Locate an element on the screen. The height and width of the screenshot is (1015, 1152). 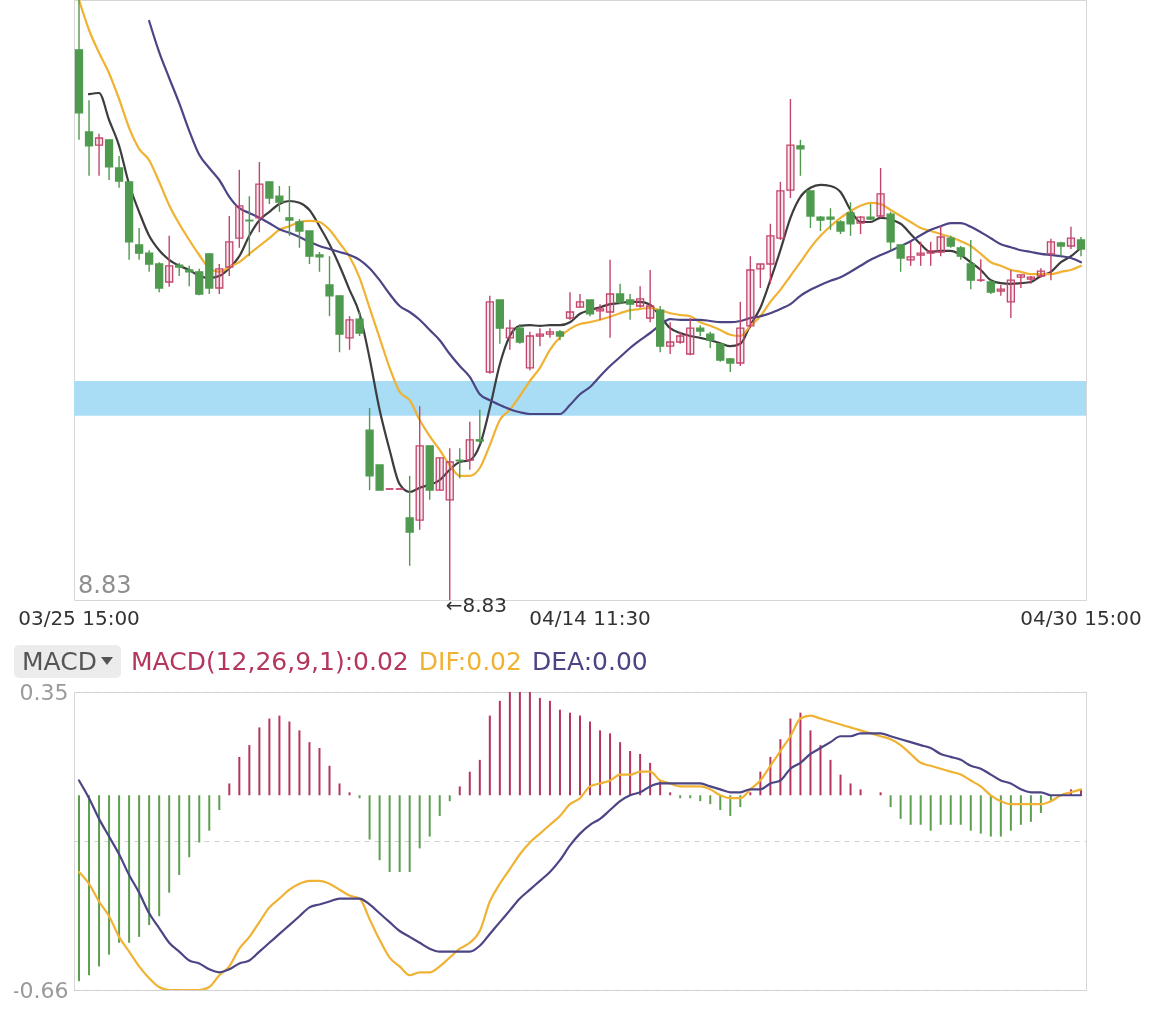
text: MACD(12,26,9,1):0.02 is located at coordinates (269, 661).